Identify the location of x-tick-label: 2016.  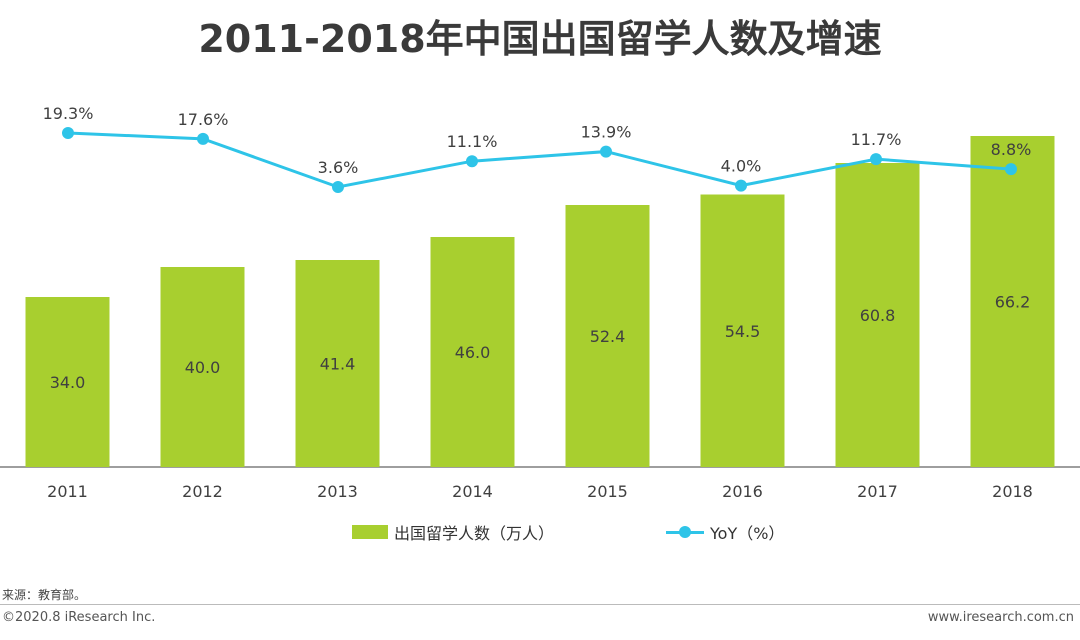
(742, 491).